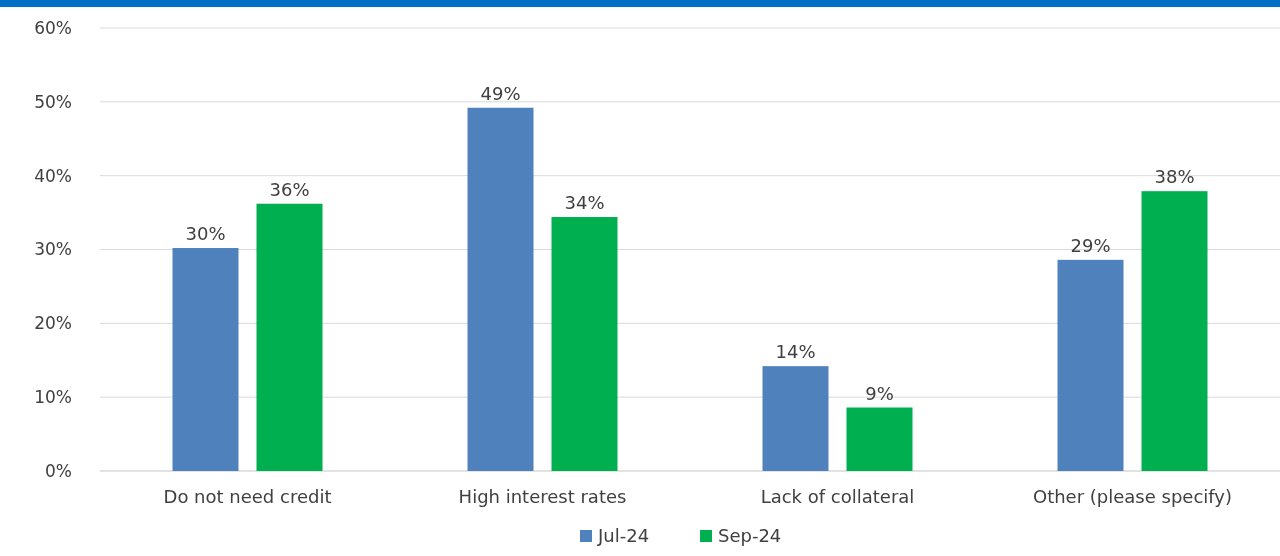 This screenshot has width=1280, height=556. What do you see at coordinates (584, 203) in the screenshot?
I see `data-label: 34%` at bounding box center [584, 203].